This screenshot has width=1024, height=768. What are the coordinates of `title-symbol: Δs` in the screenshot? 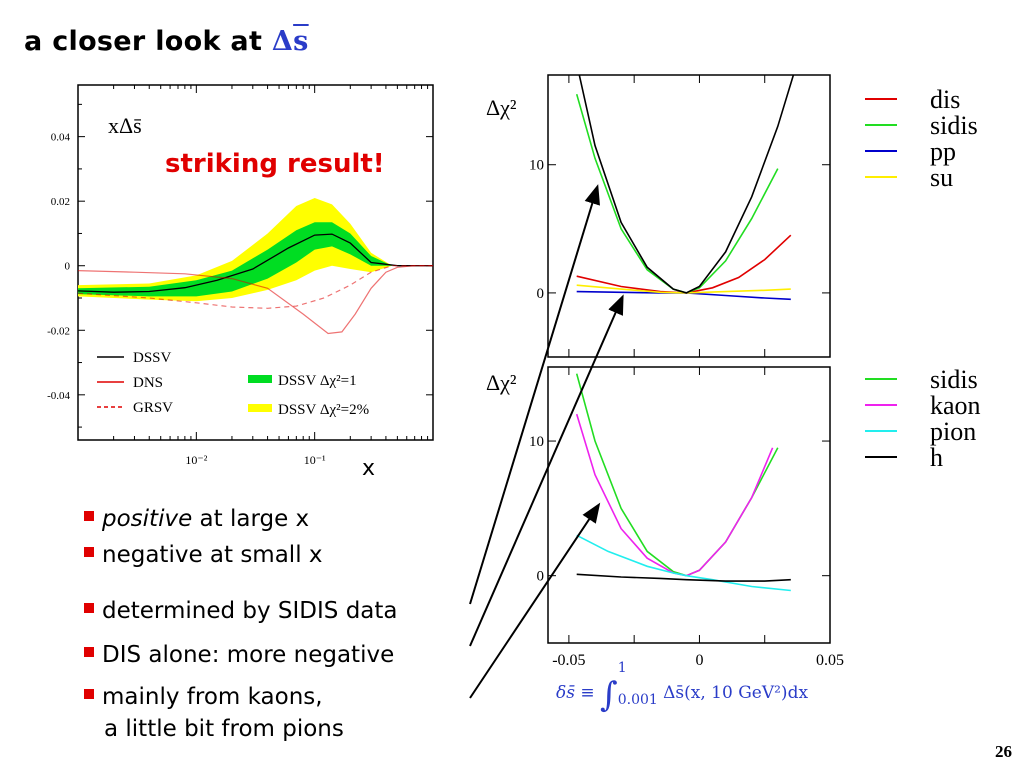 It's located at (290, 41).